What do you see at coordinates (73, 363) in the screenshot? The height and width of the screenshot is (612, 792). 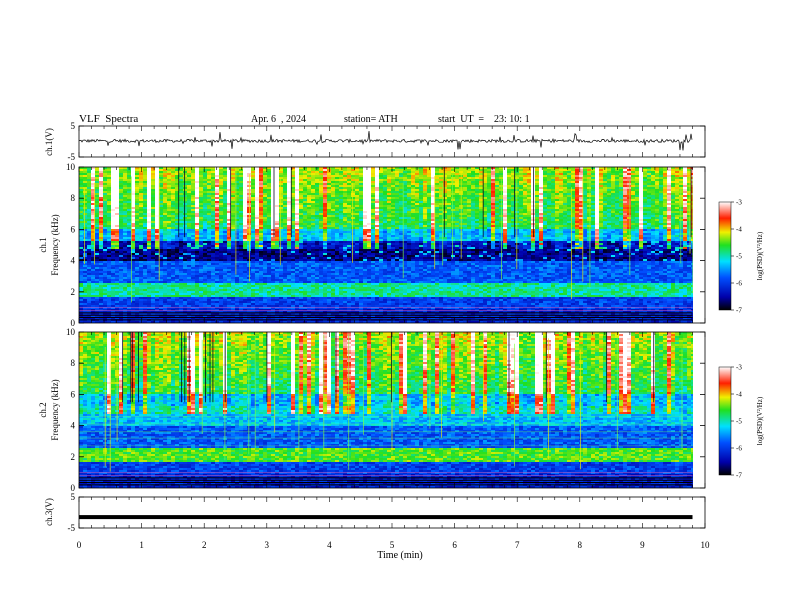 I see `ch2-spectrogram-ytick-label: 8` at bounding box center [73, 363].